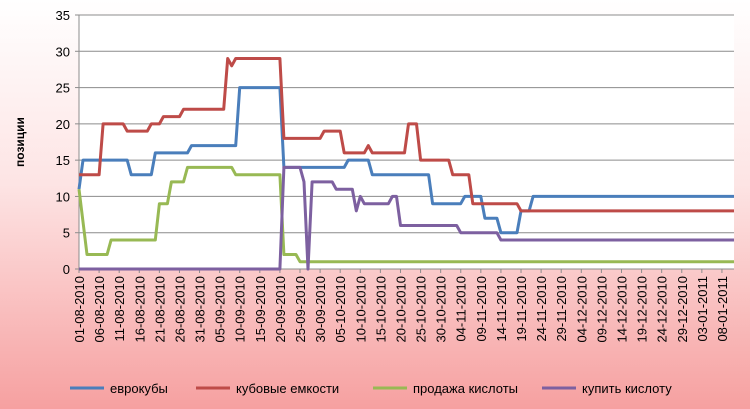 The image size is (750, 409). What do you see at coordinates (320, 309) in the screenshot?
I see `x-tick-label: 30-09-2010` at bounding box center [320, 309].